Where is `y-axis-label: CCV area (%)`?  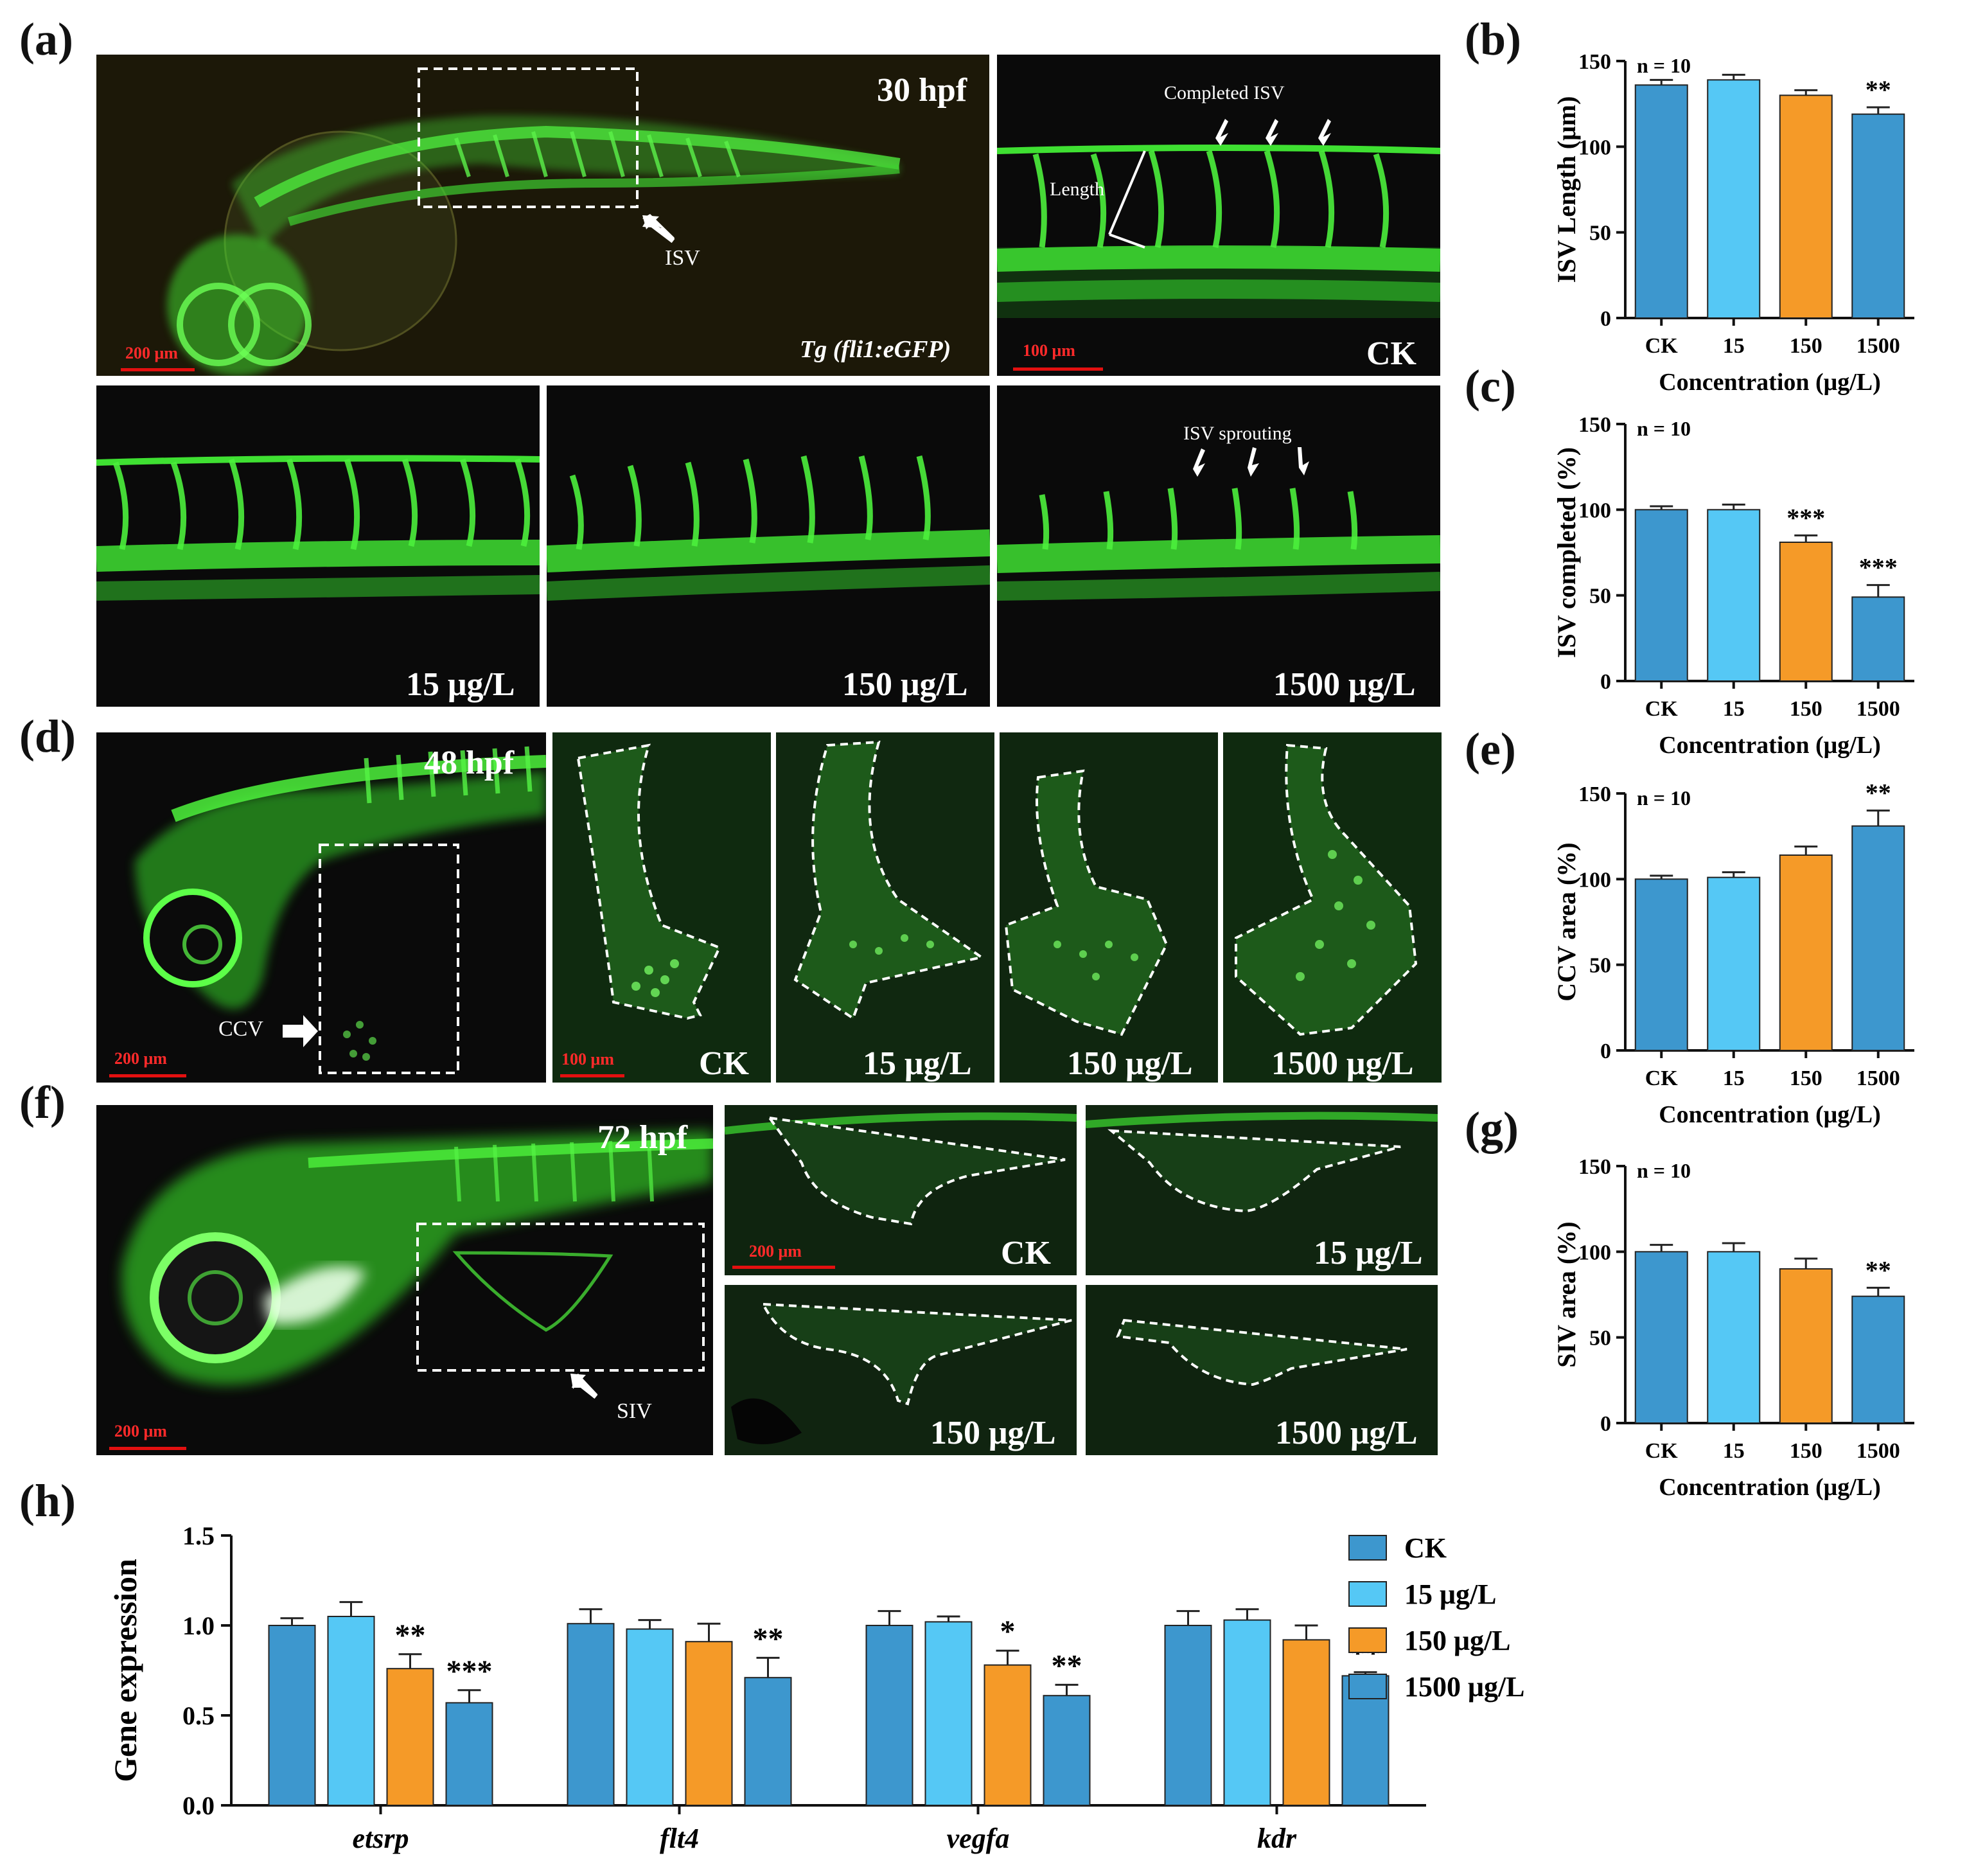 y-axis-label: CCV area (%) is located at coordinates (1567, 921).